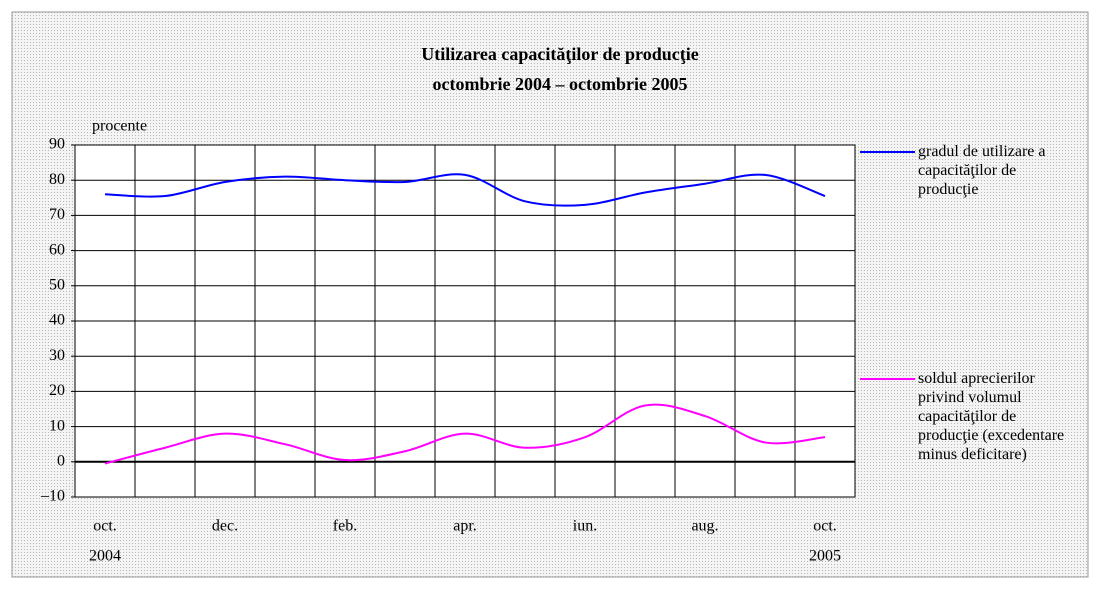  Describe the element at coordinates (704, 526) in the screenshot. I see `x-tick-label: aug.` at that location.